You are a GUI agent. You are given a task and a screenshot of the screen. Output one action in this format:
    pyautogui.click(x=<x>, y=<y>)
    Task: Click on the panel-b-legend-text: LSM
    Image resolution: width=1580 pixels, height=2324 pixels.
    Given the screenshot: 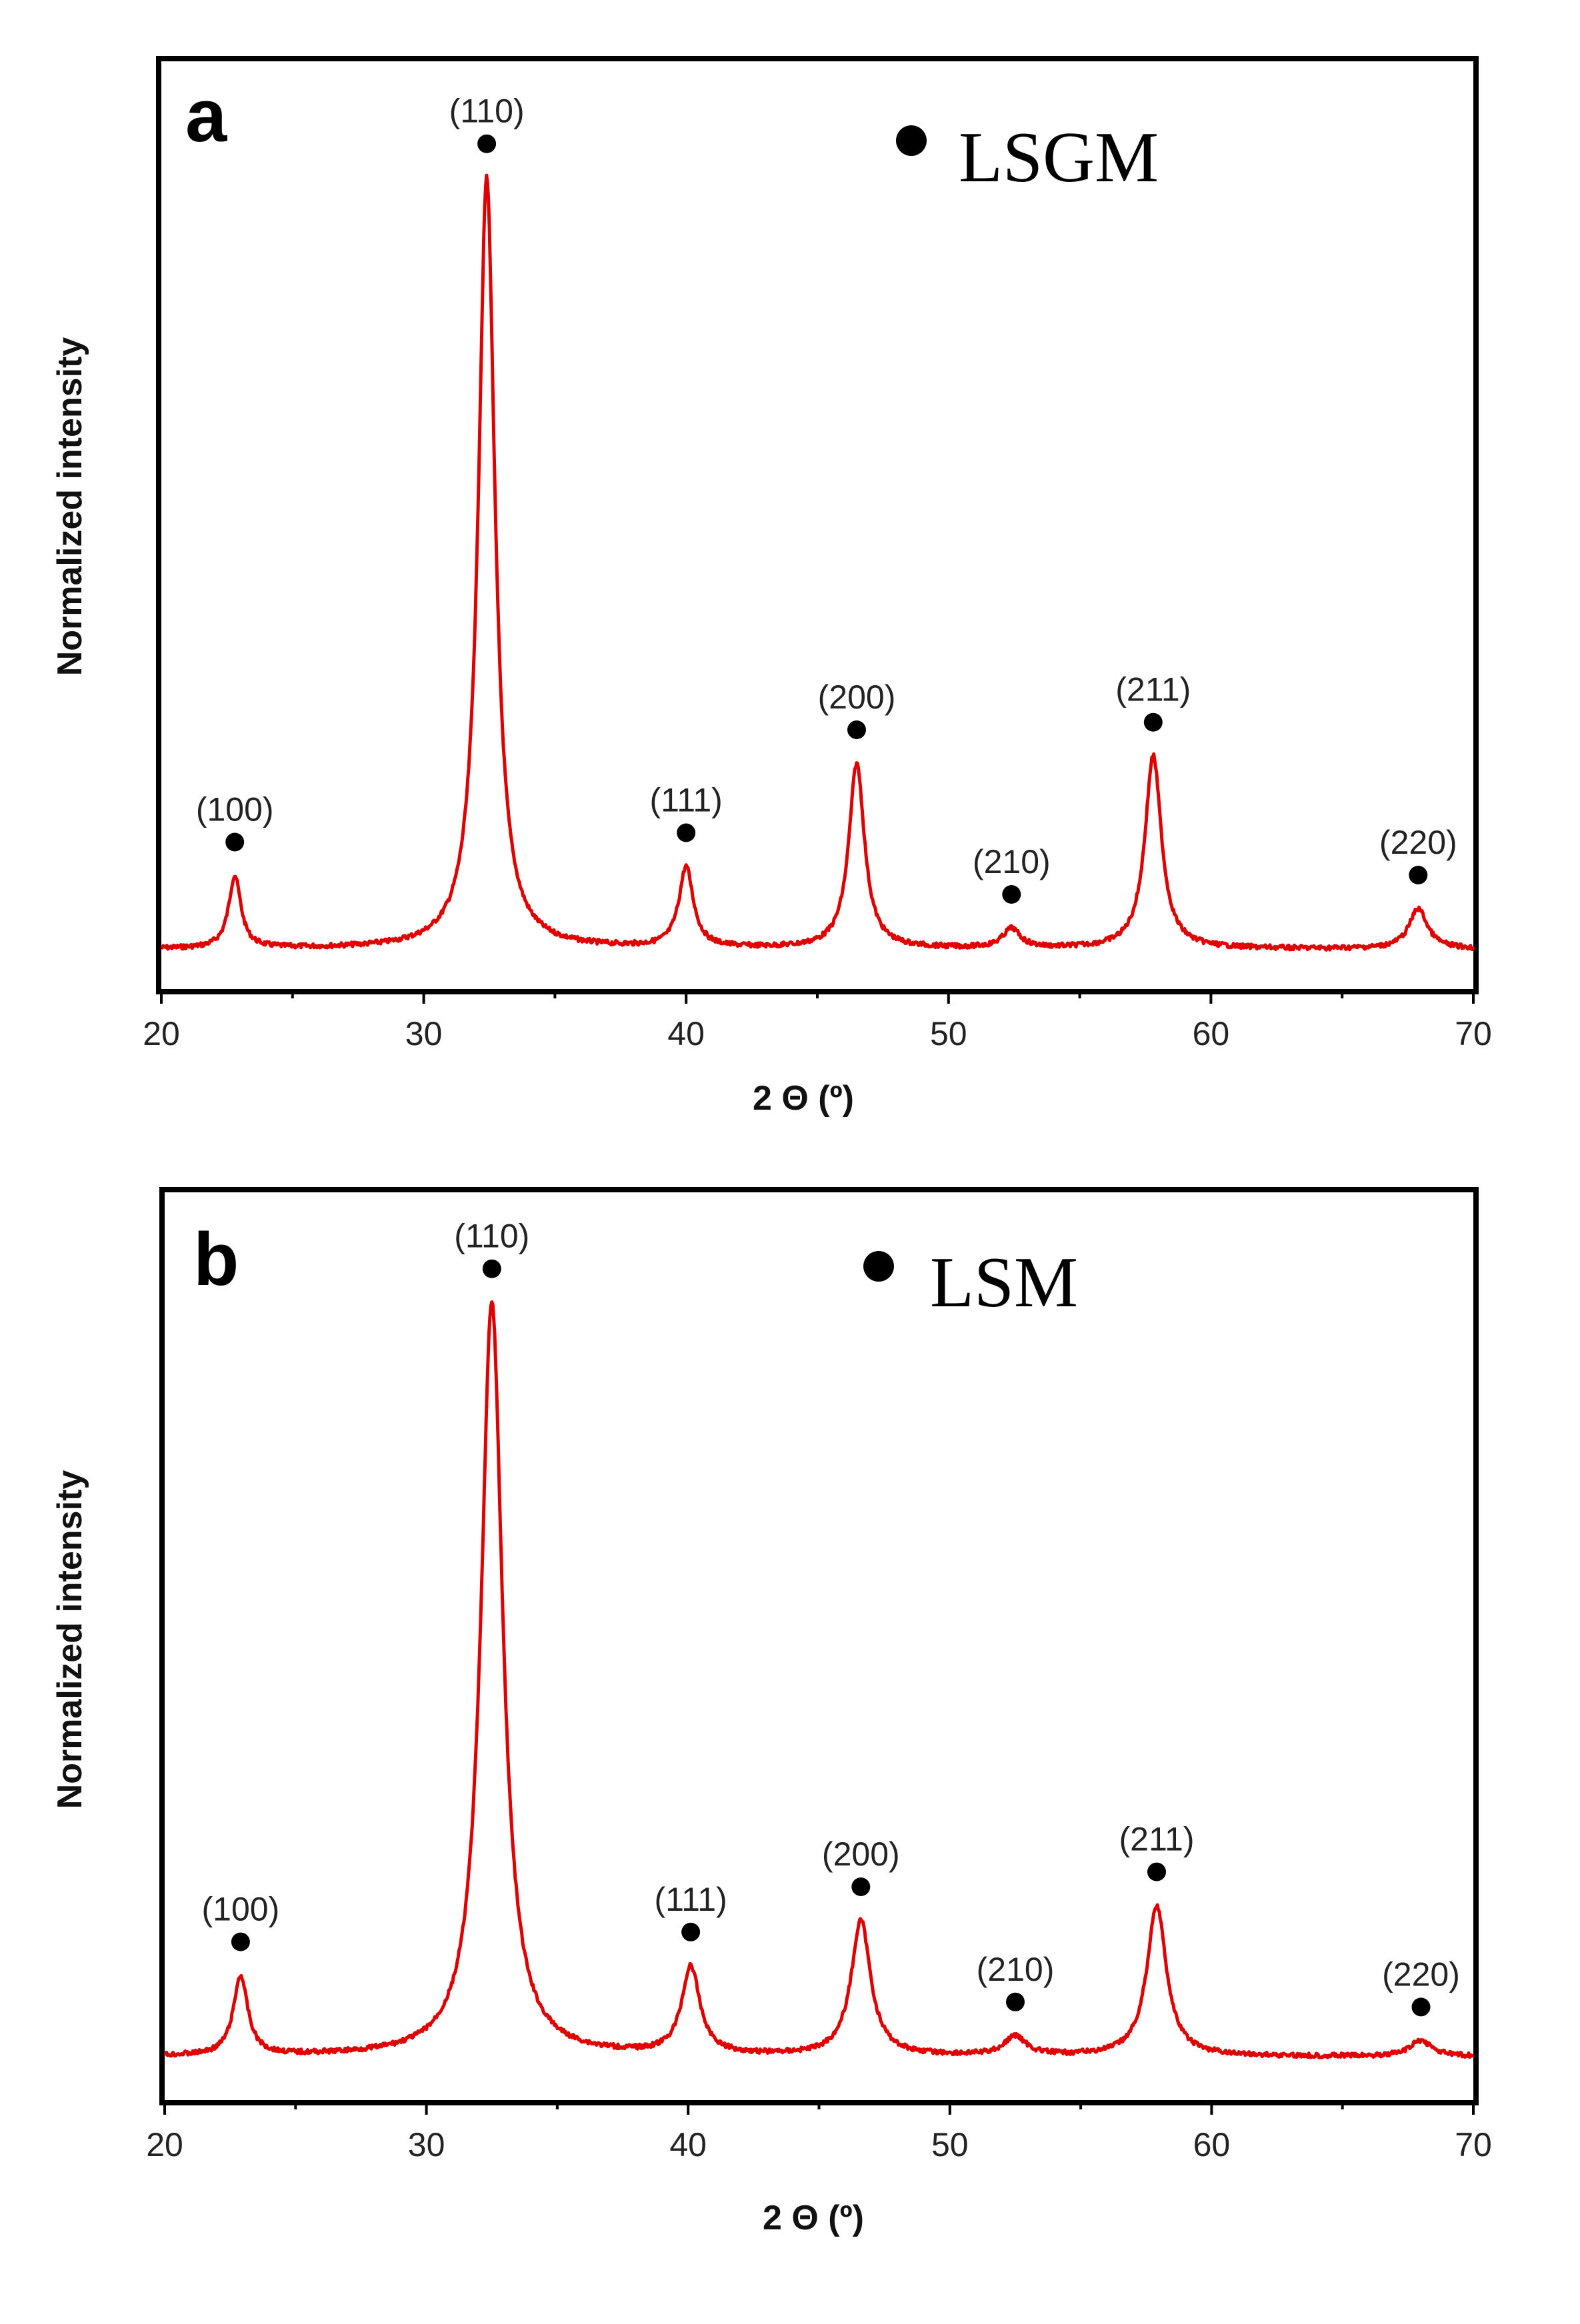 What is the action you would take?
    pyautogui.click(x=1004, y=1282)
    